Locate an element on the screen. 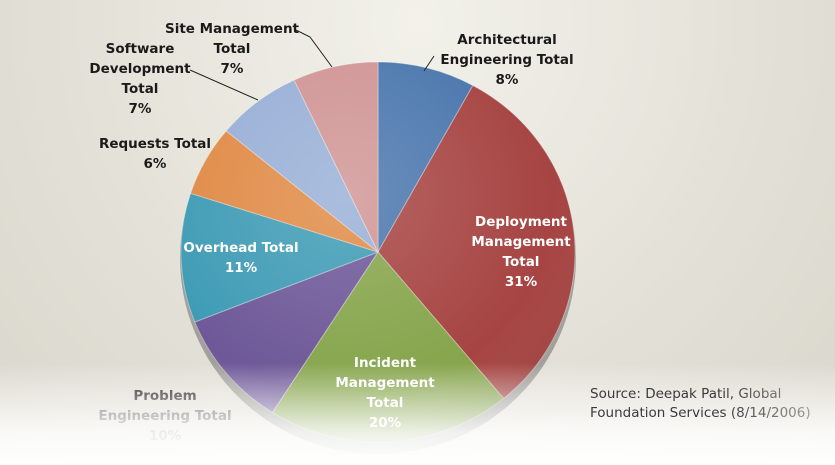  slice-label: Requests Total 6% is located at coordinates (155, 154).